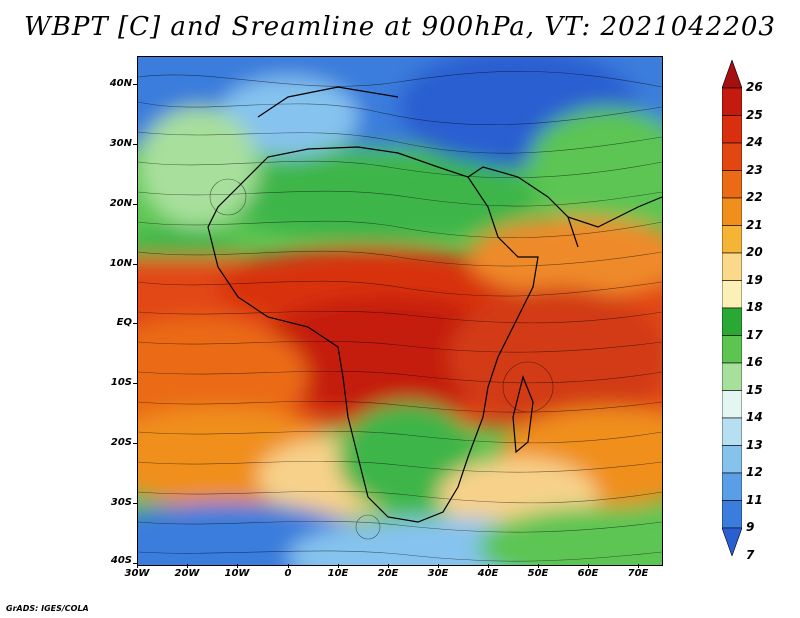 The height and width of the screenshot is (618, 800). I want to click on lon-label: 30E, so click(438, 573).